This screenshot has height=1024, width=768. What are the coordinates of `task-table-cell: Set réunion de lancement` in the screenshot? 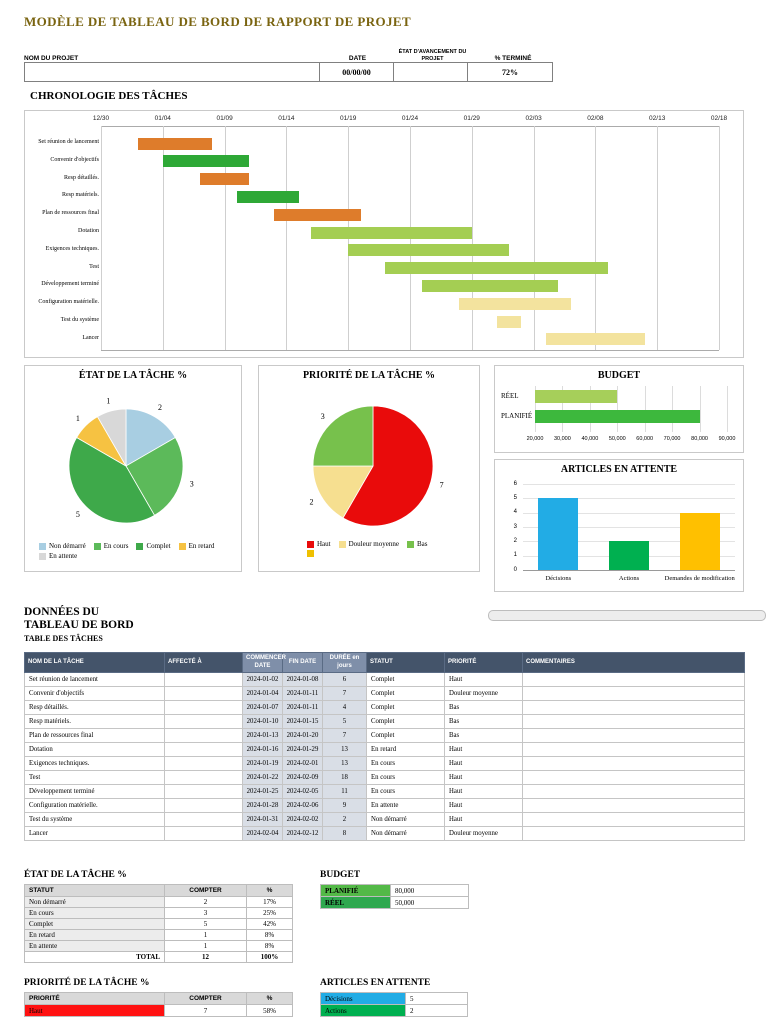 It's located at (94, 679).